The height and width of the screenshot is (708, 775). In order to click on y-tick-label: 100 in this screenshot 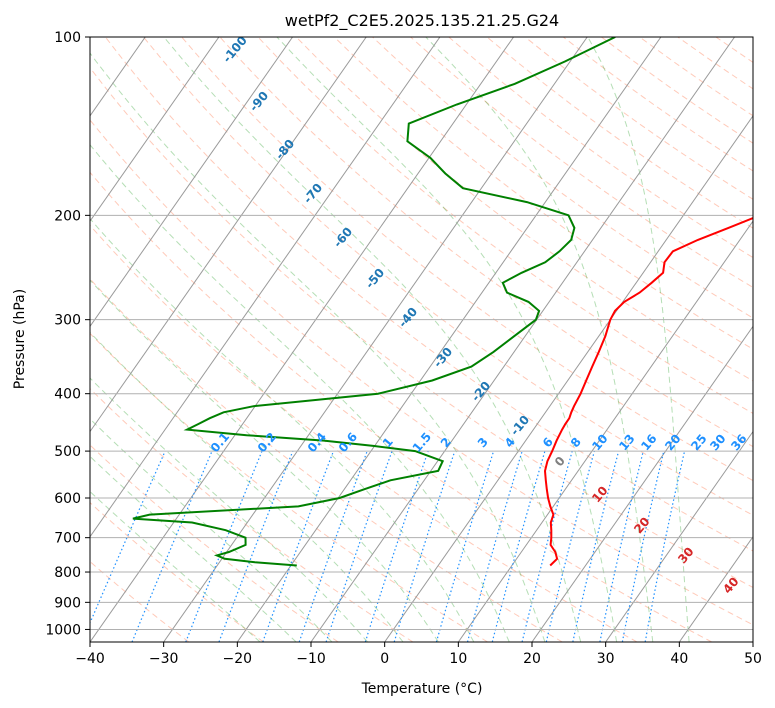, I will do `click(67, 38)`.